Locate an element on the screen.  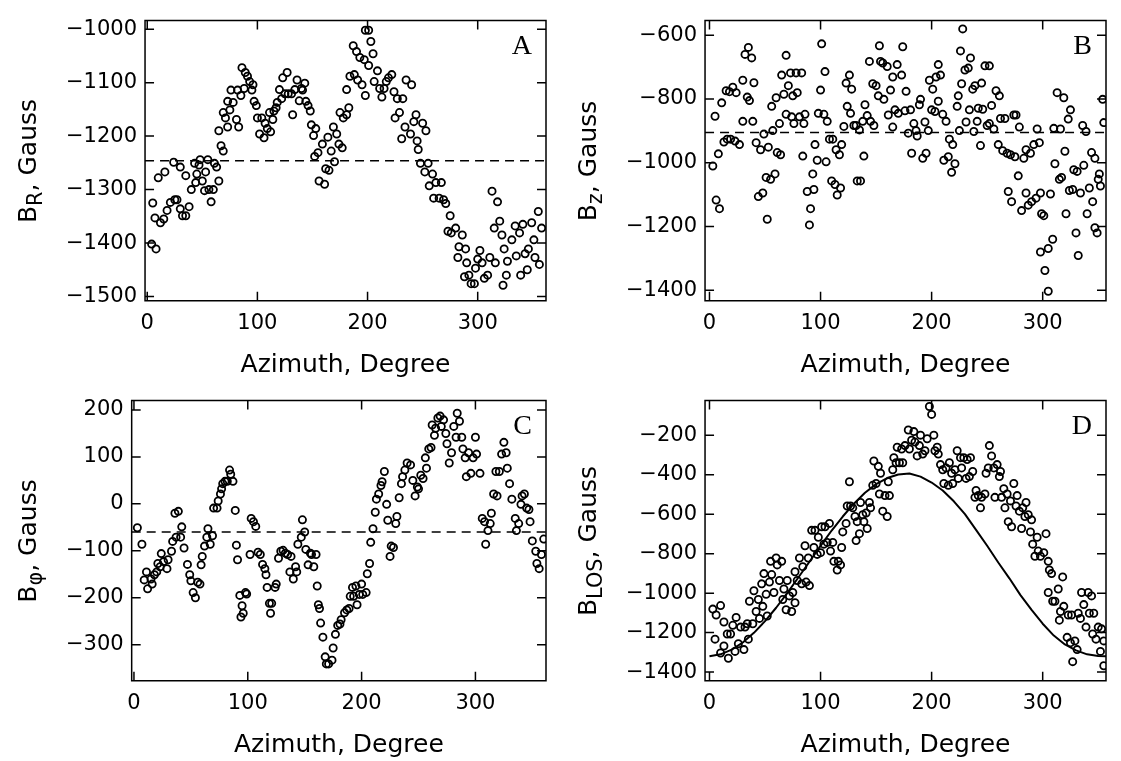
y-tick-label: −1100 is located at coordinates (101, 81).